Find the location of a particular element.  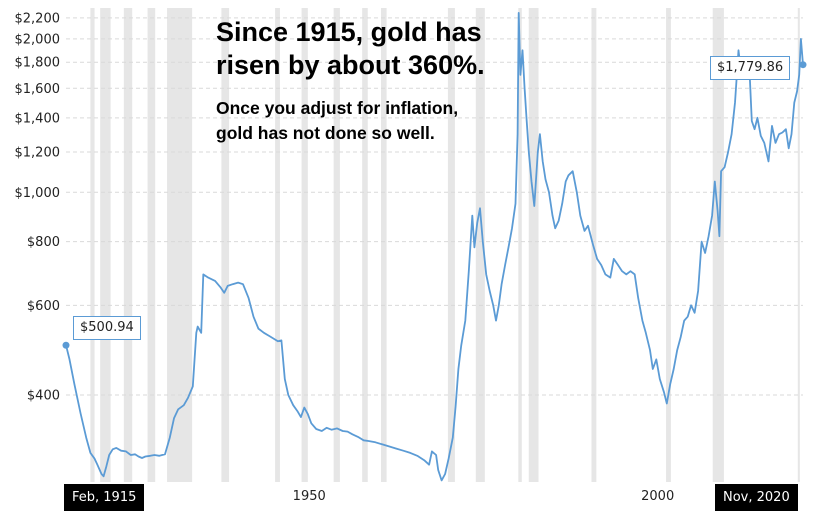

y-tick-label: $1,400 is located at coordinates (38, 118).